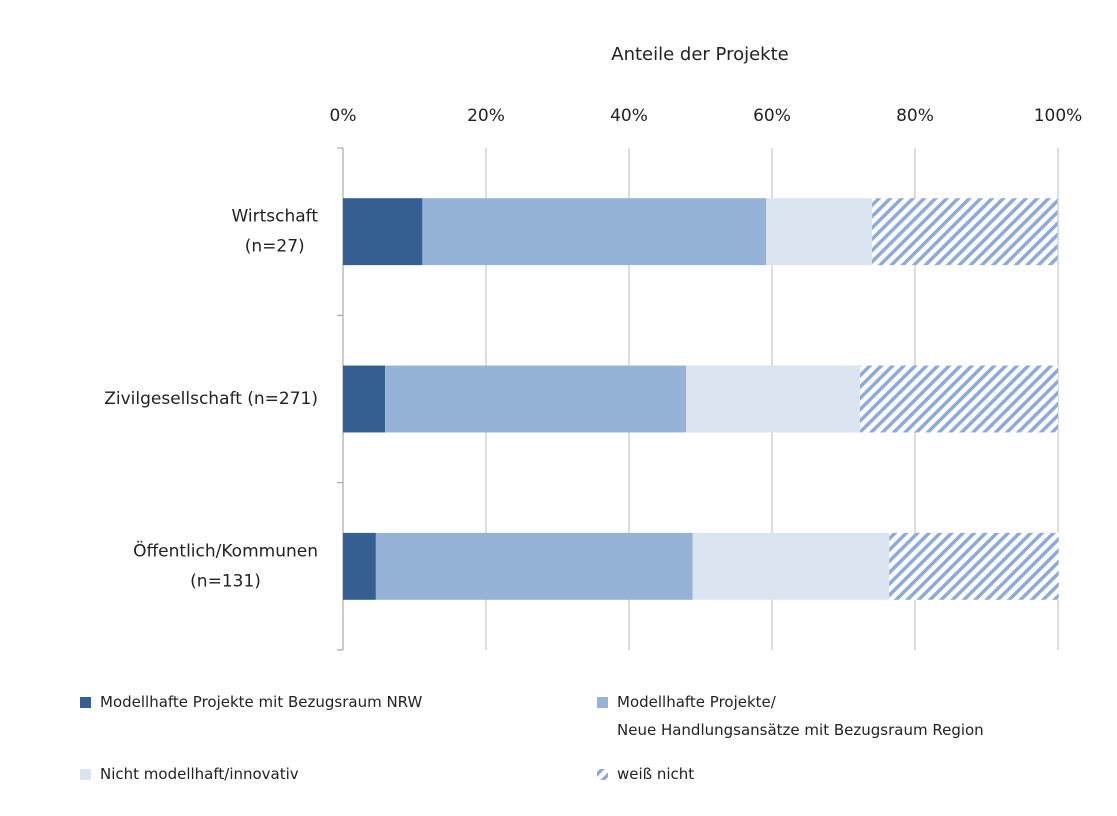 This screenshot has width=1117, height=816. Describe the element at coordinates (629, 116) in the screenshot. I see `x-tick-label: 40%` at that location.